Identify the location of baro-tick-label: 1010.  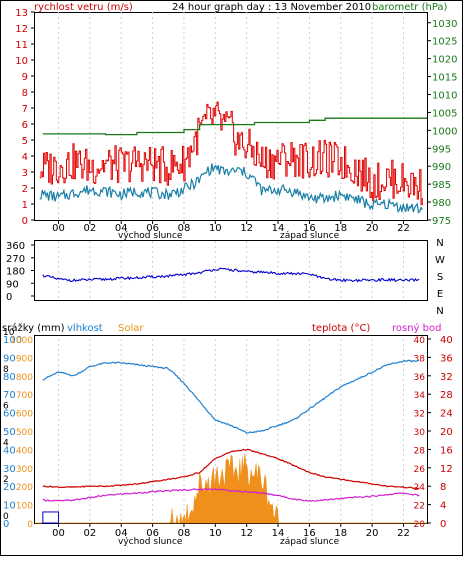
(444, 95).